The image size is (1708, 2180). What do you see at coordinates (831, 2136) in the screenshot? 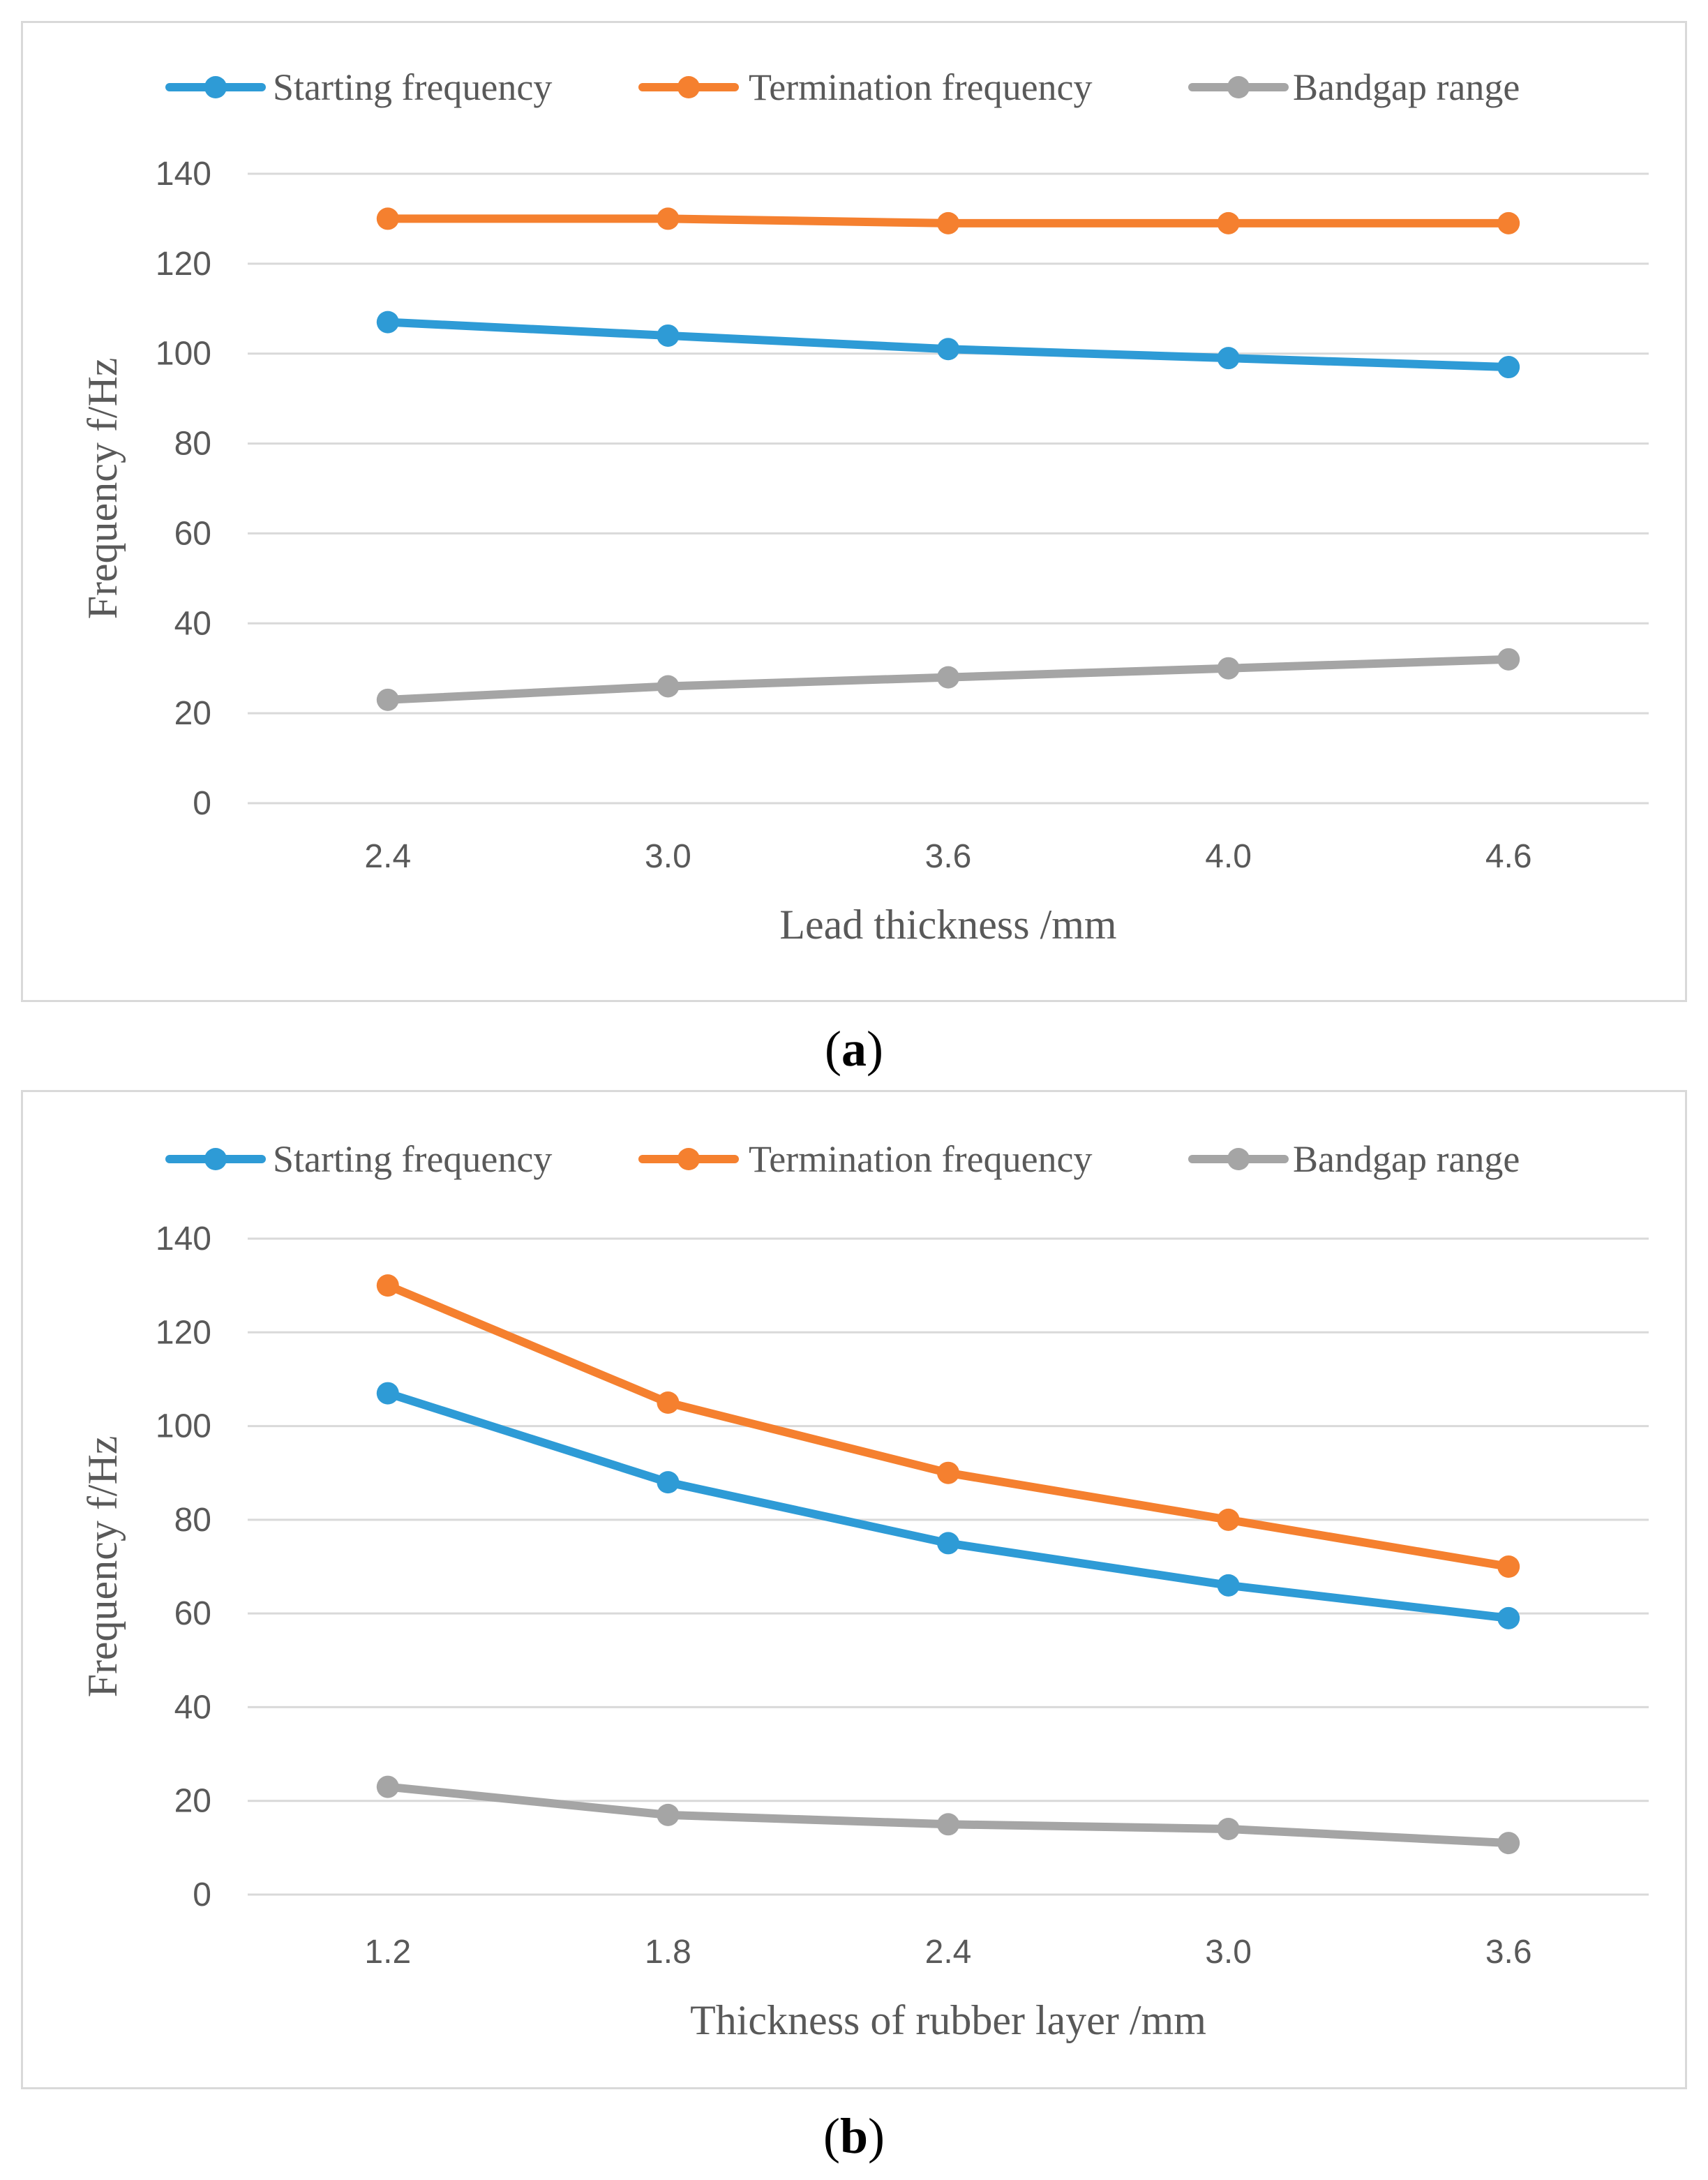
I see `caption-b-open: (` at bounding box center [831, 2136].